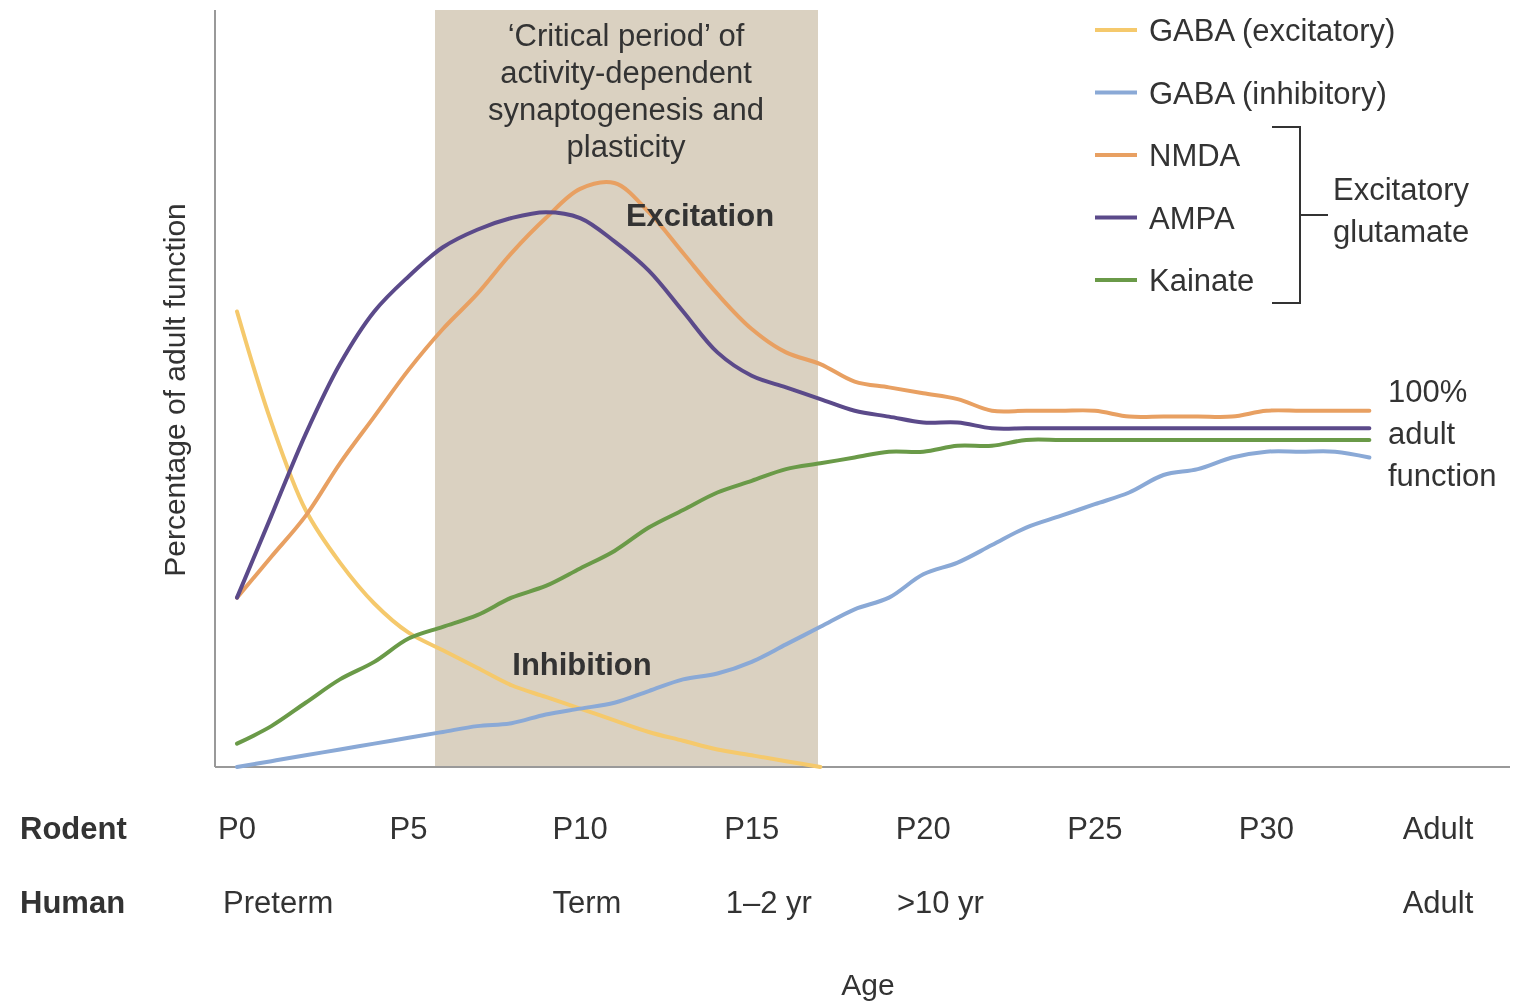  I want to click on text: 1–2 yr, so click(768, 902).